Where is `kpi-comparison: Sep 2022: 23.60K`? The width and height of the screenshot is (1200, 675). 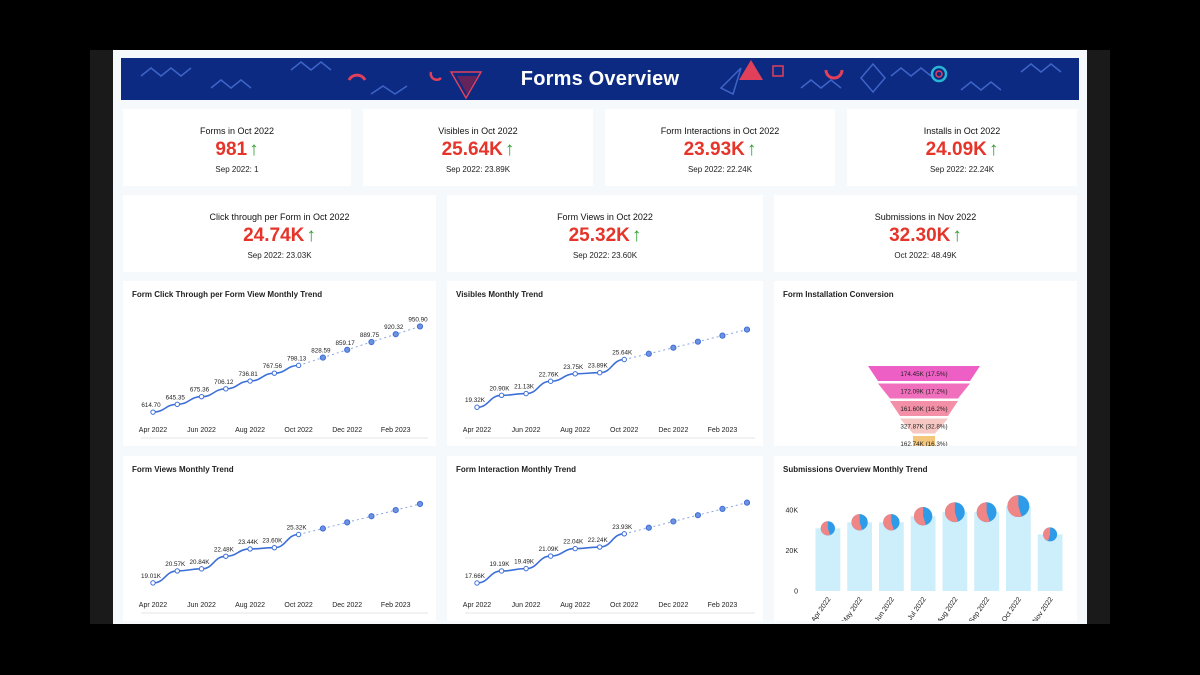 kpi-comparison: Sep 2022: 23.60K is located at coordinates (605, 255).